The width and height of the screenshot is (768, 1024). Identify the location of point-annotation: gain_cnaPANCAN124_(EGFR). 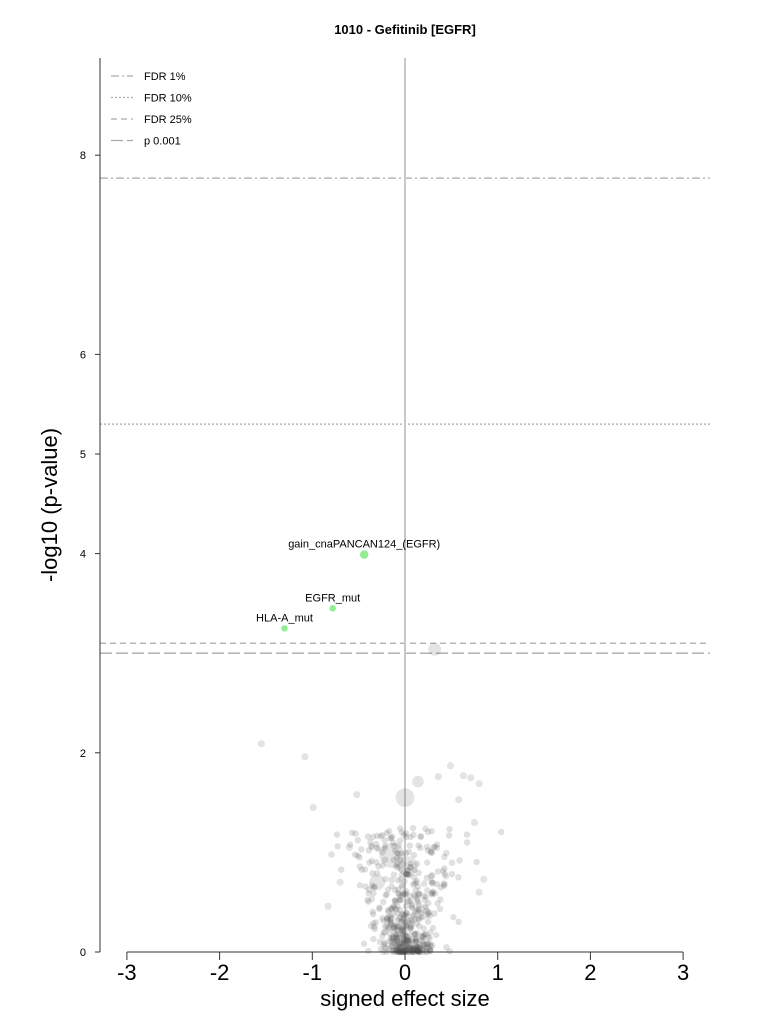
(364, 545).